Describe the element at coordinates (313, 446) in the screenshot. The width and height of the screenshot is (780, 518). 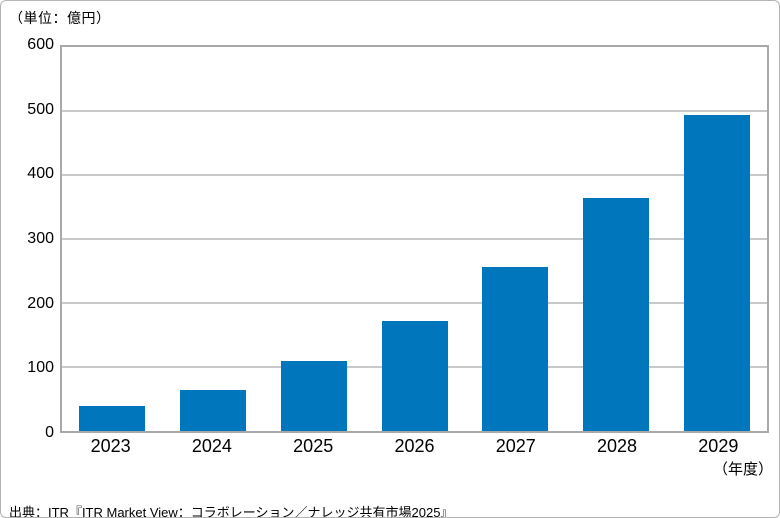
I see `x-tick-label-2025: 2025` at that location.